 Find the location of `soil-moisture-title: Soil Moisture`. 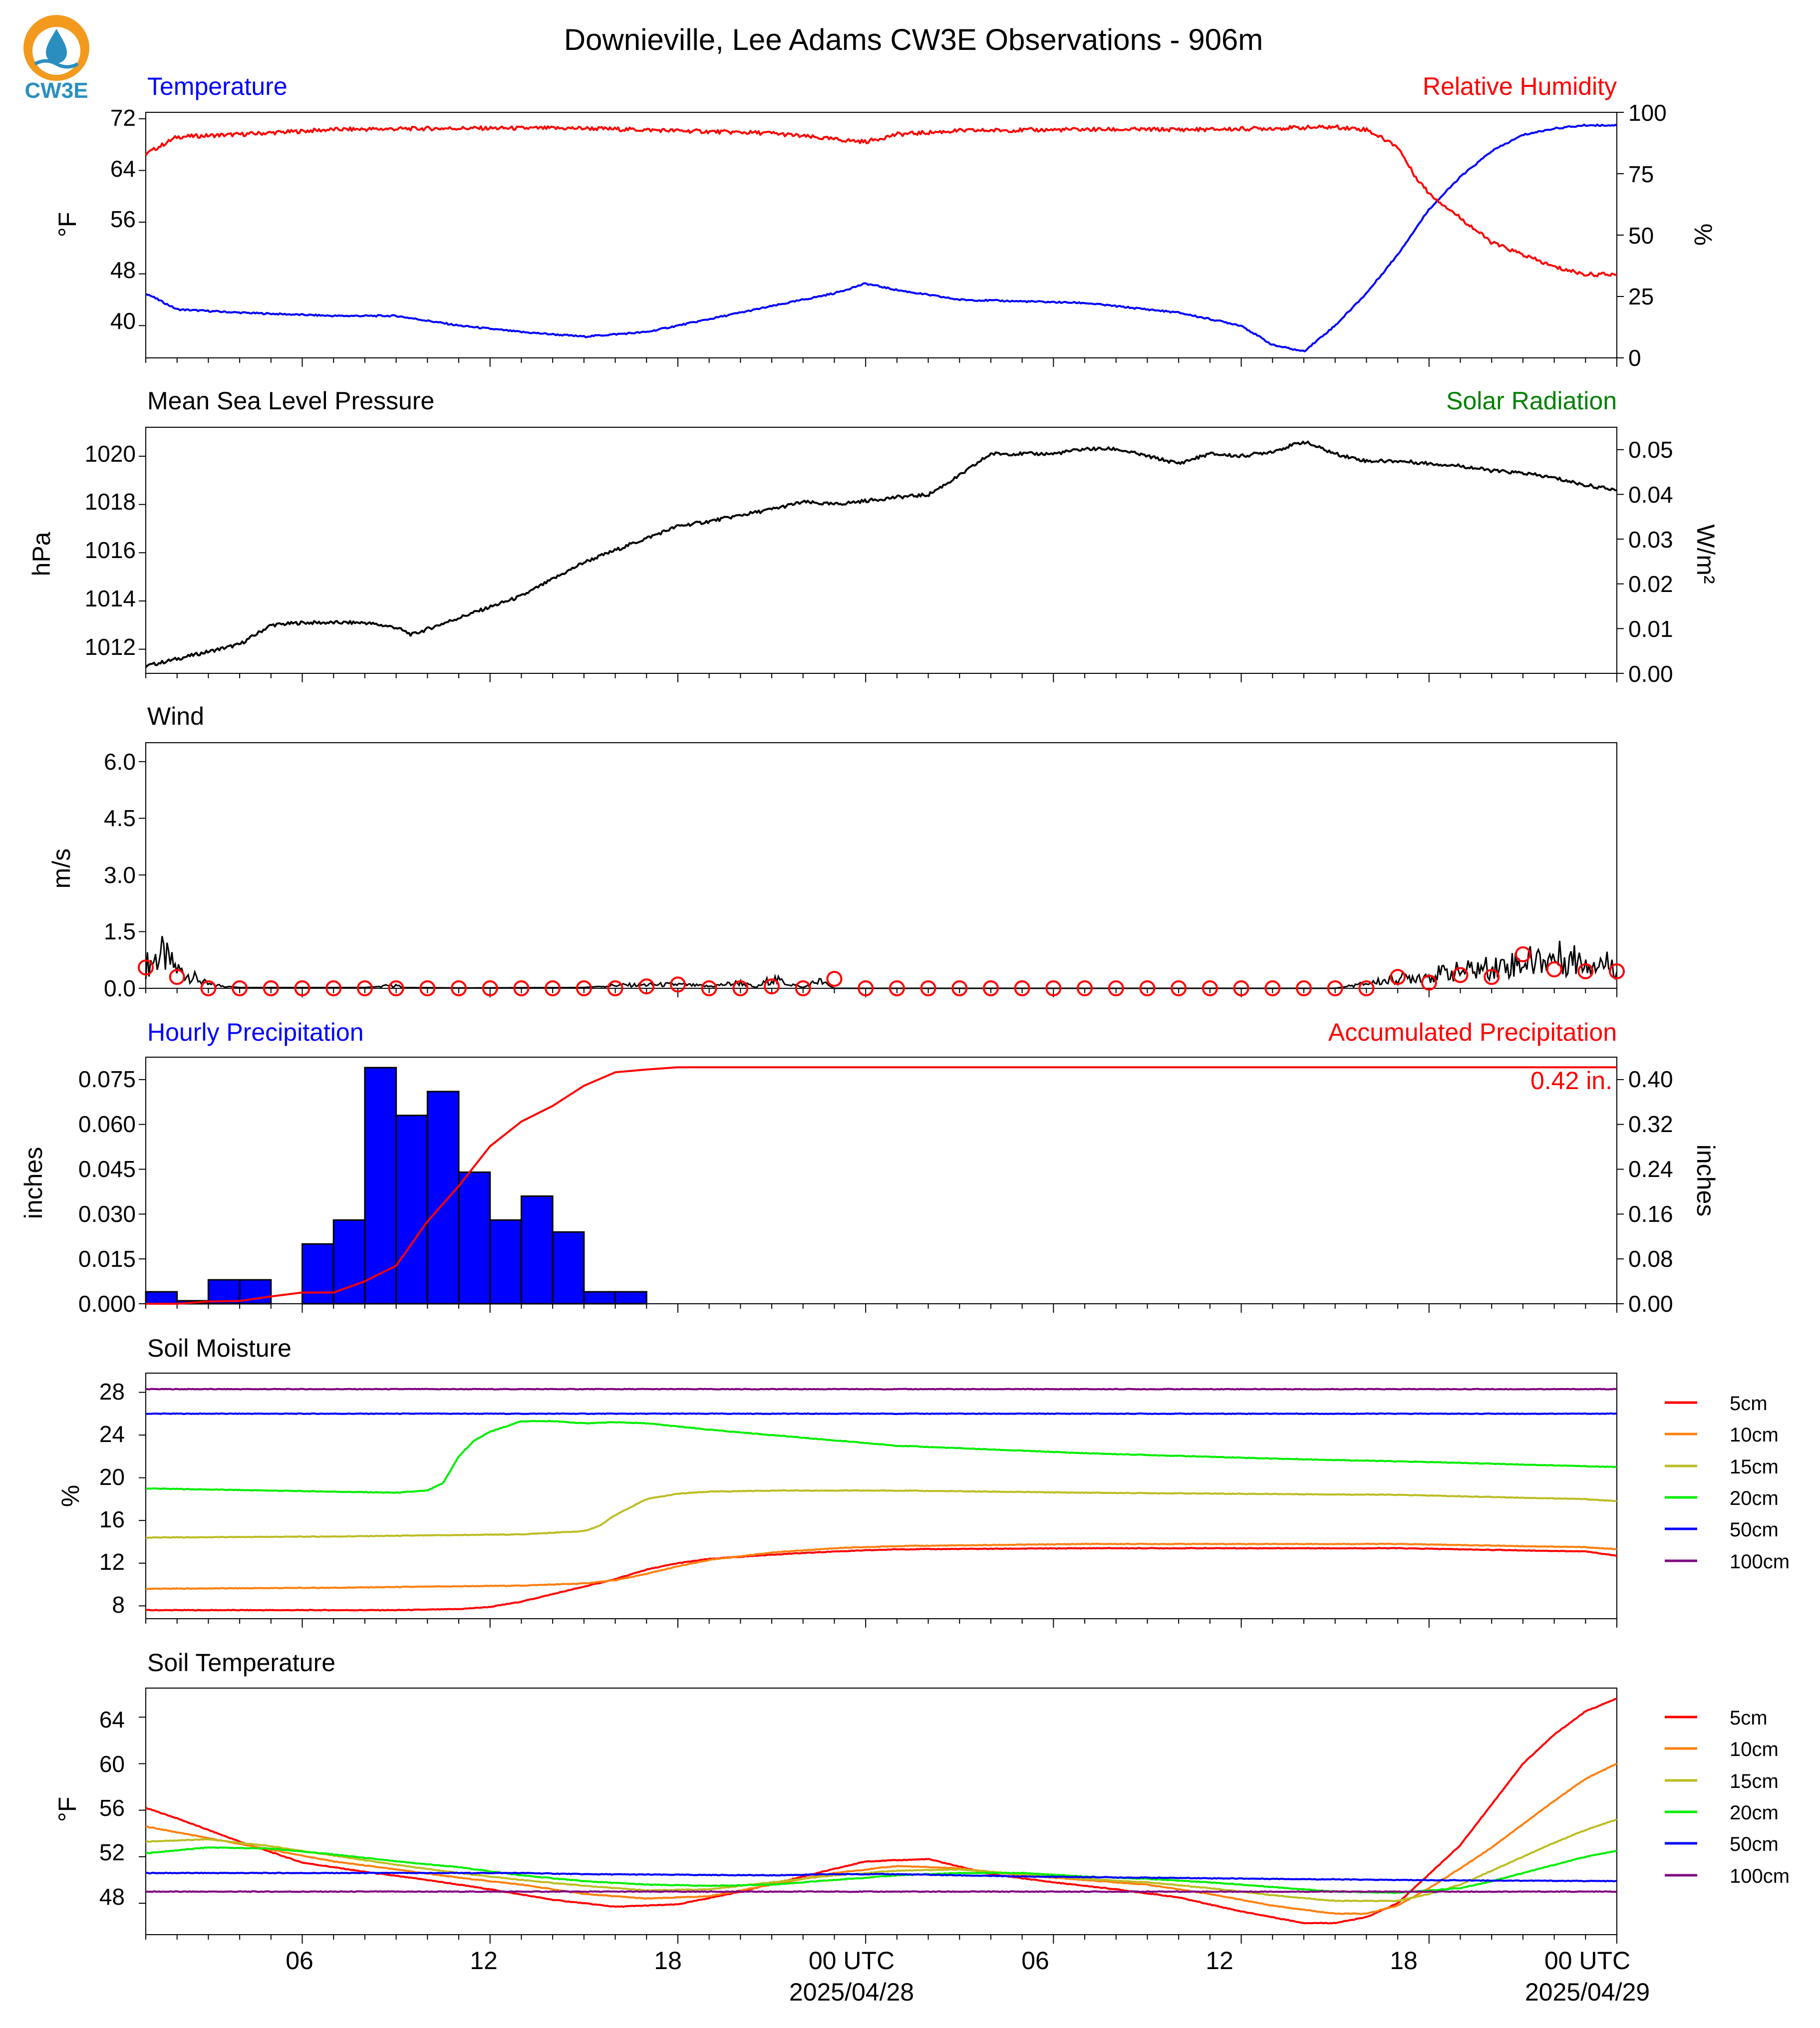

soil-moisture-title: Soil Moisture is located at coordinates (219, 1348).